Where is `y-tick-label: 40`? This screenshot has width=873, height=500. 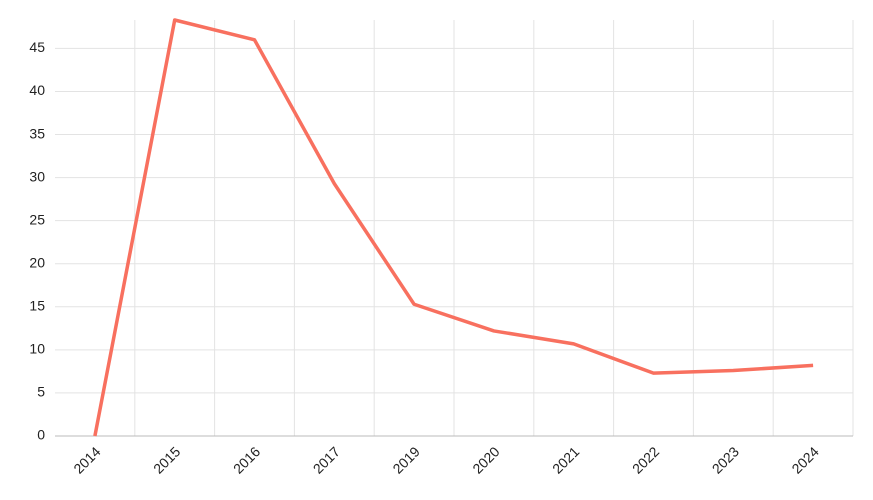 y-tick-label: 40 is located at coordinates (37, 90).